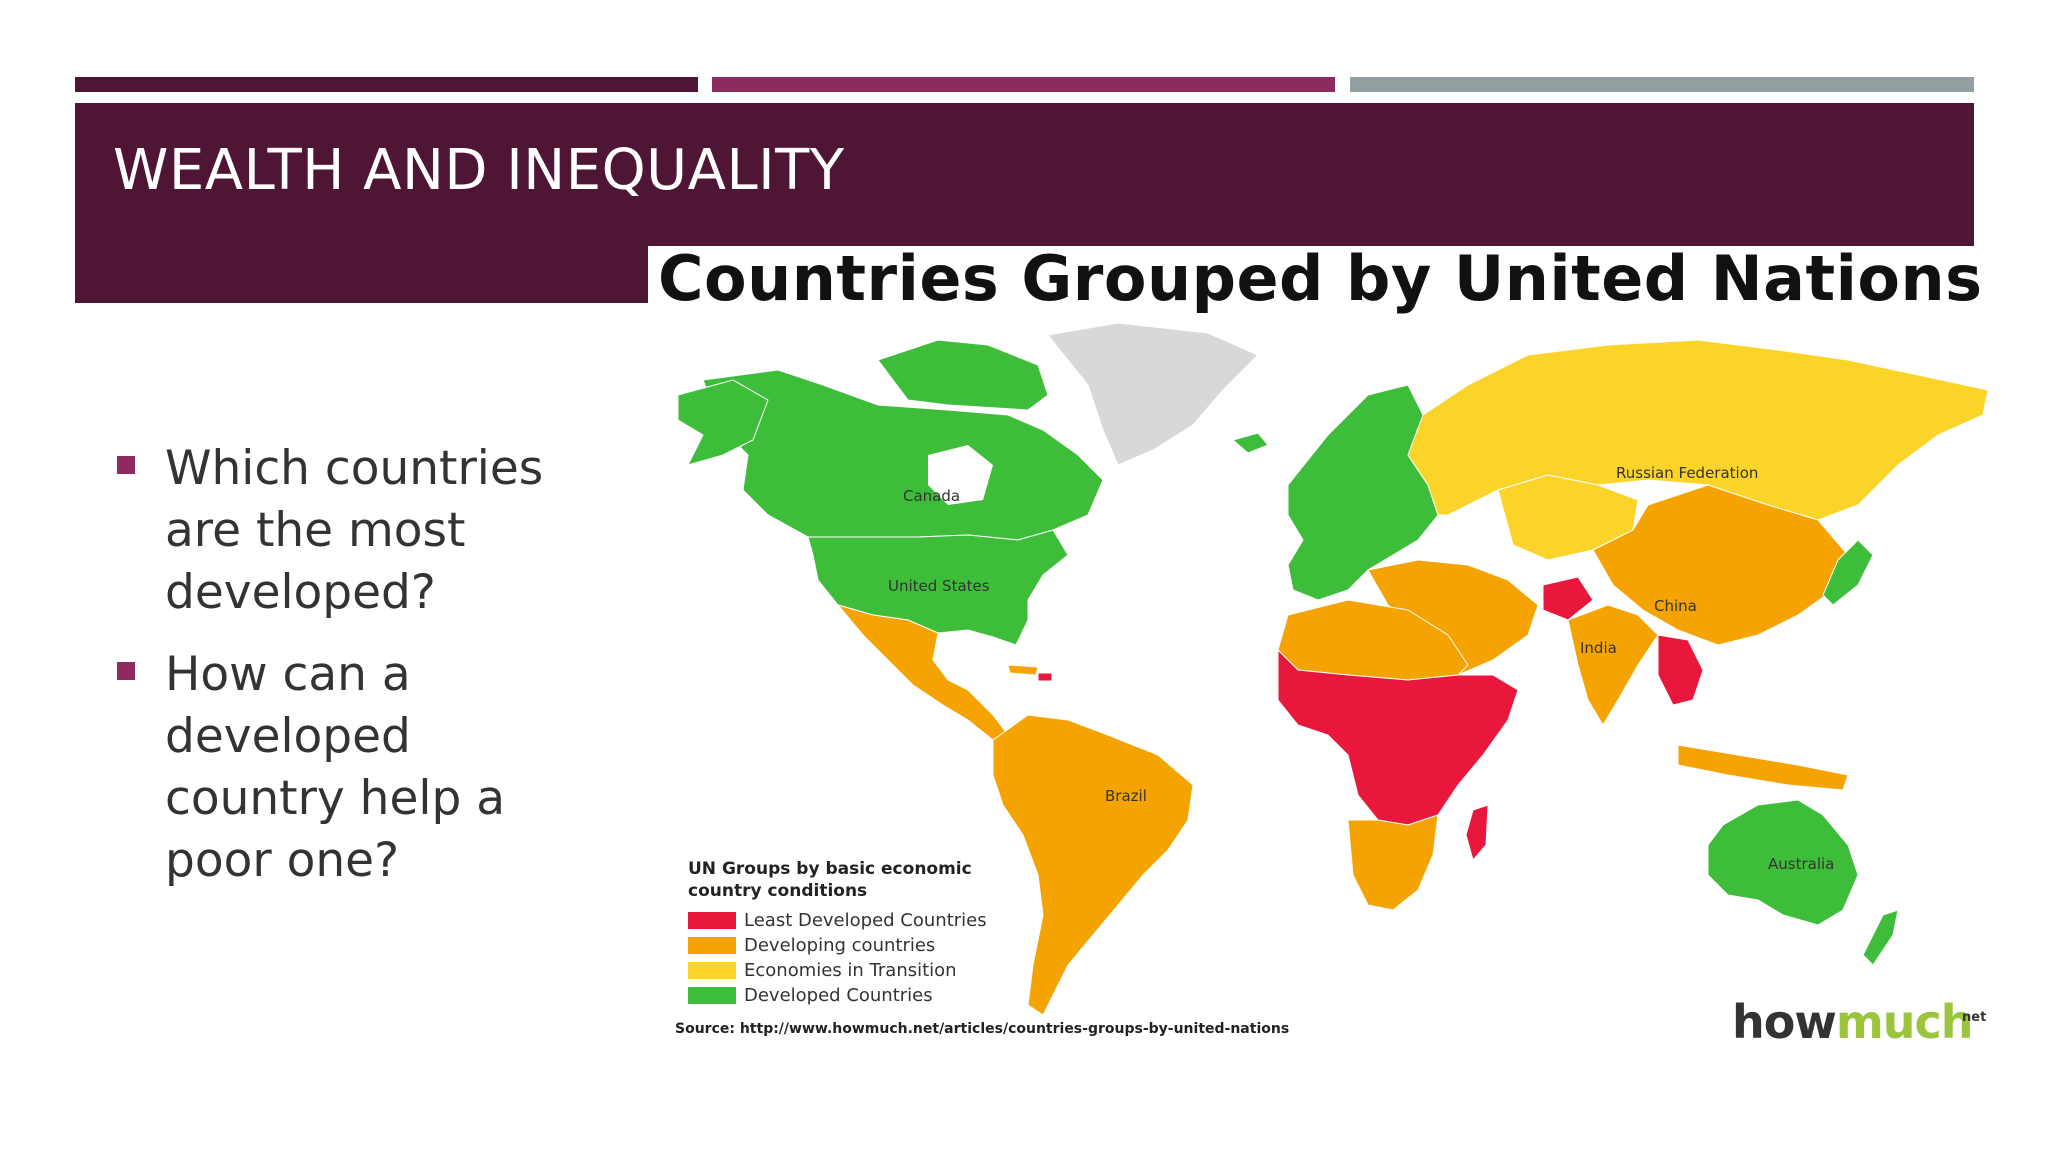 The width and height of the screenshot is (2048, 1152). I want to click on haiti-region, so click(1045, 677).